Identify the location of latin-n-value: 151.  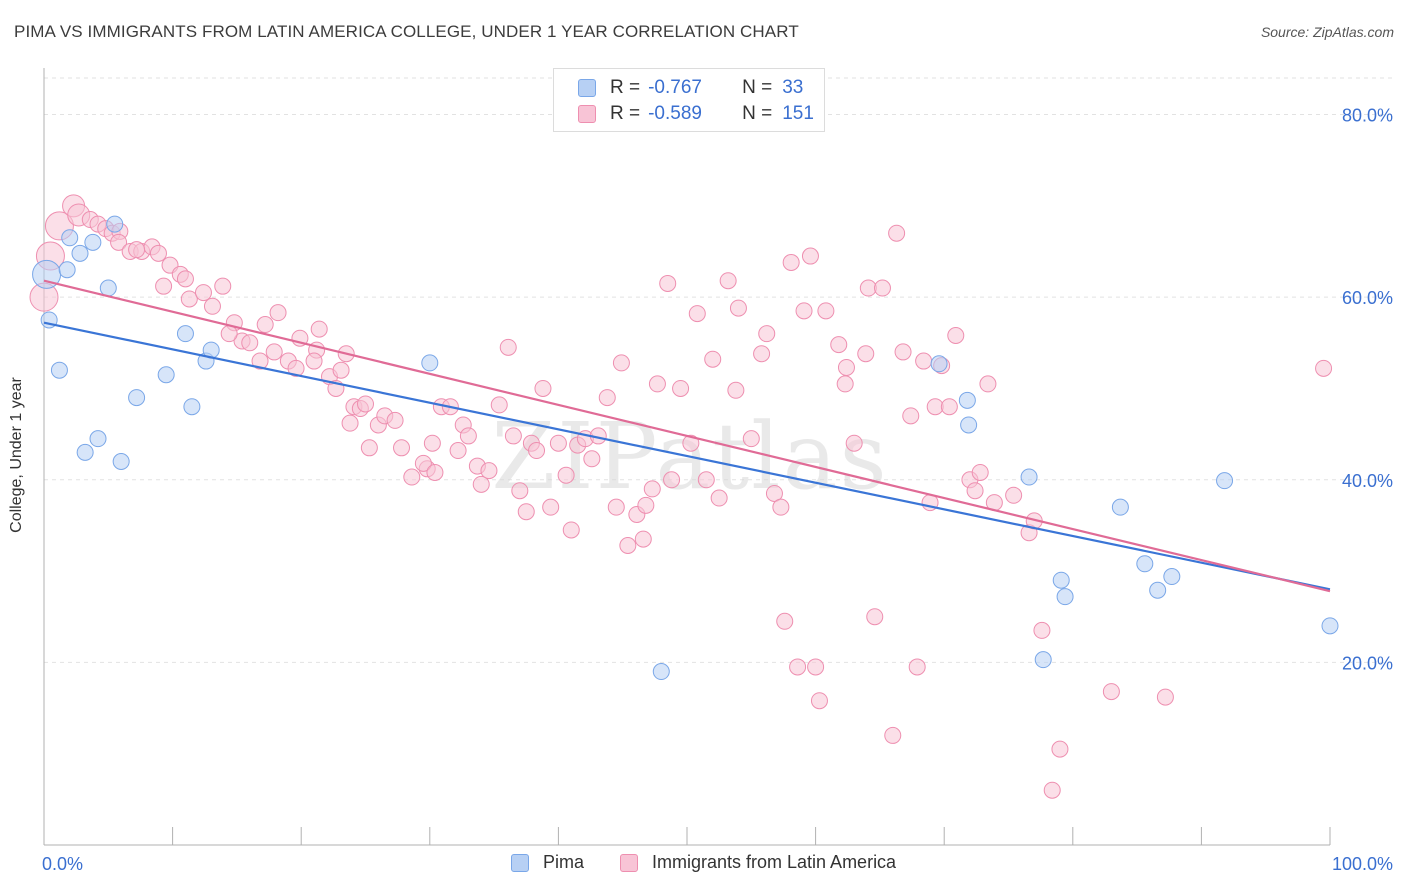
(798, 113).